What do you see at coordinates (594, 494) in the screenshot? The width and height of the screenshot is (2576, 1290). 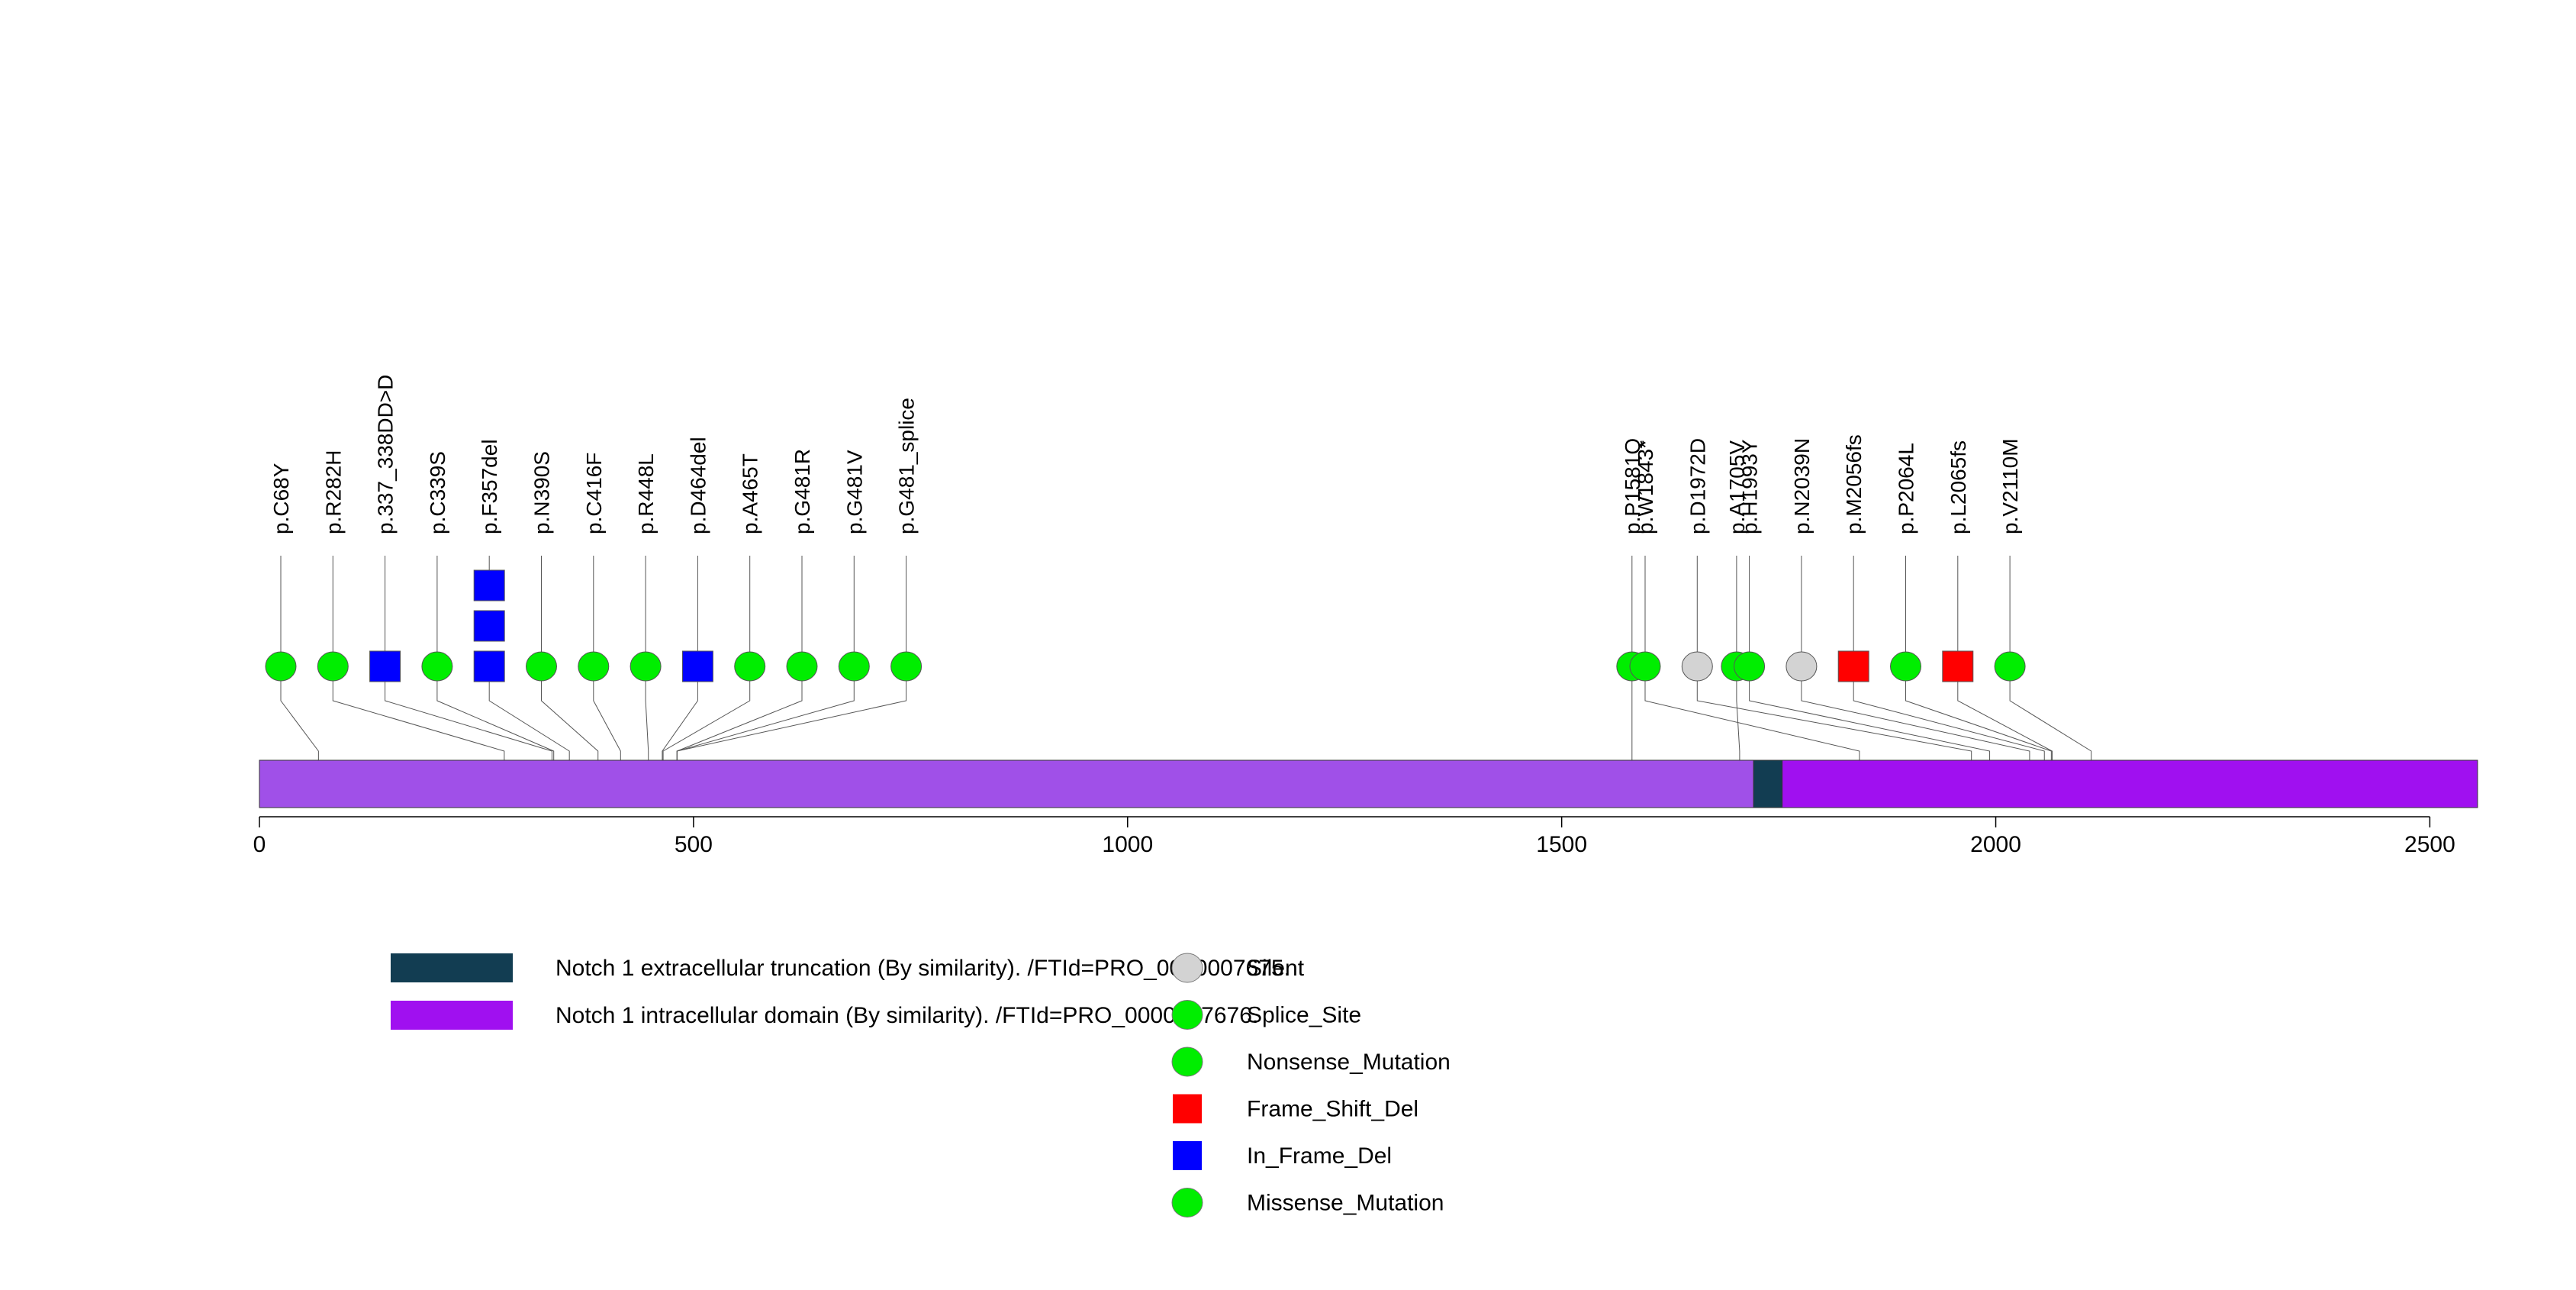 I see `mutation-label: p.C416F` at bounding box center [594, 494].